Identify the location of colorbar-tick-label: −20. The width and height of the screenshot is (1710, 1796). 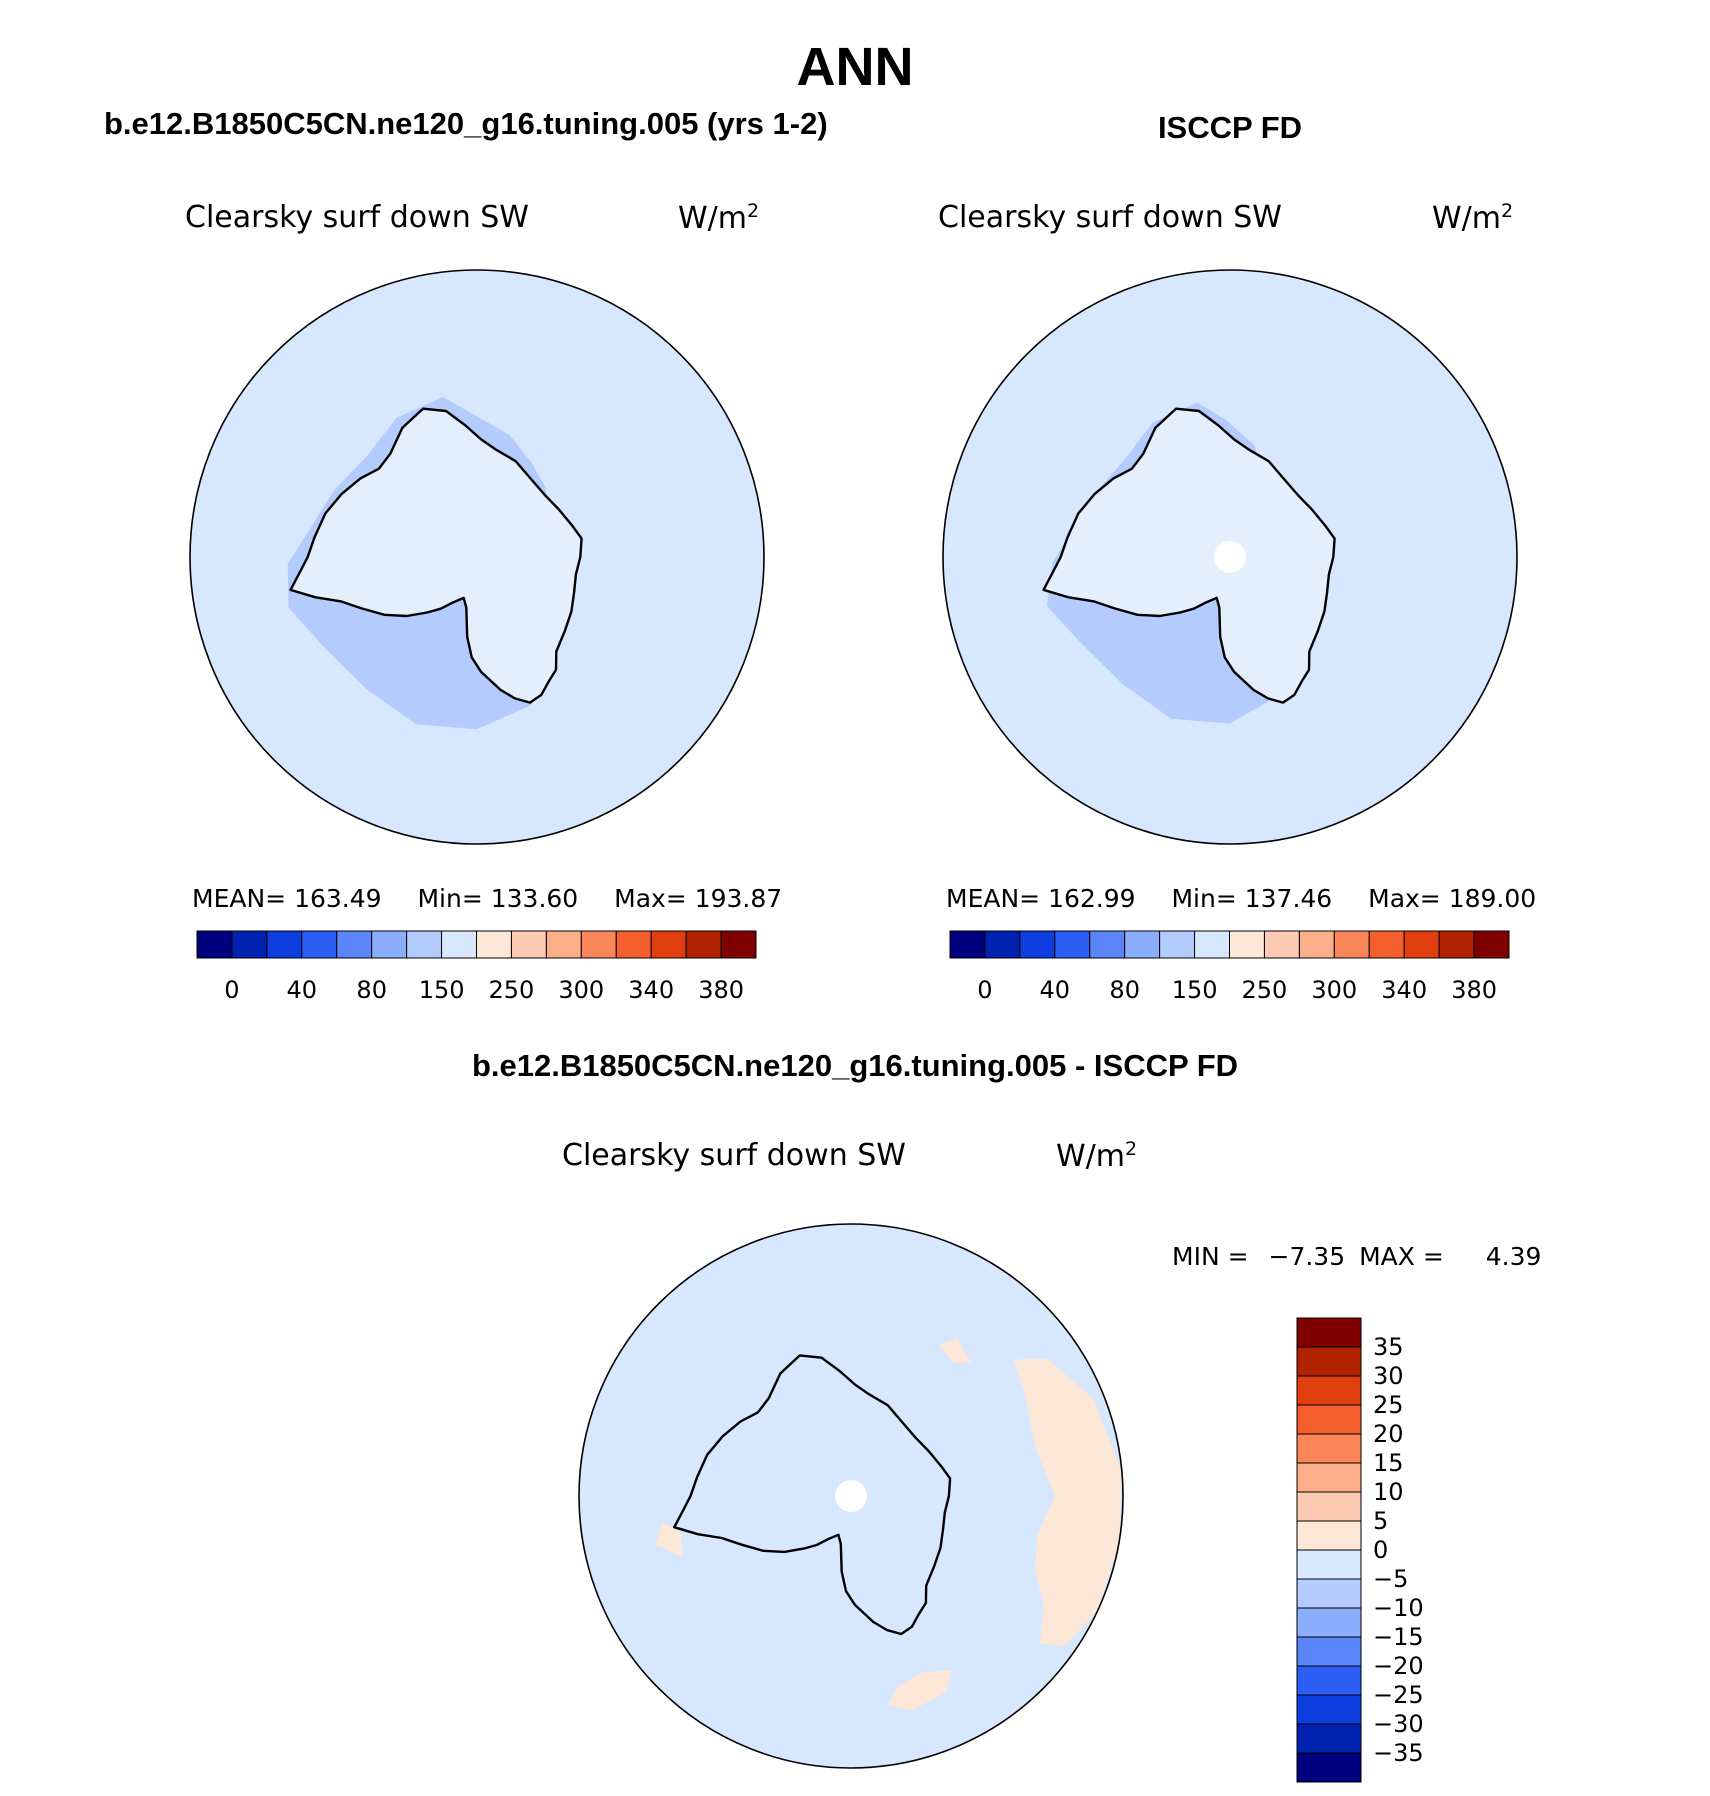
(1398, 1666).